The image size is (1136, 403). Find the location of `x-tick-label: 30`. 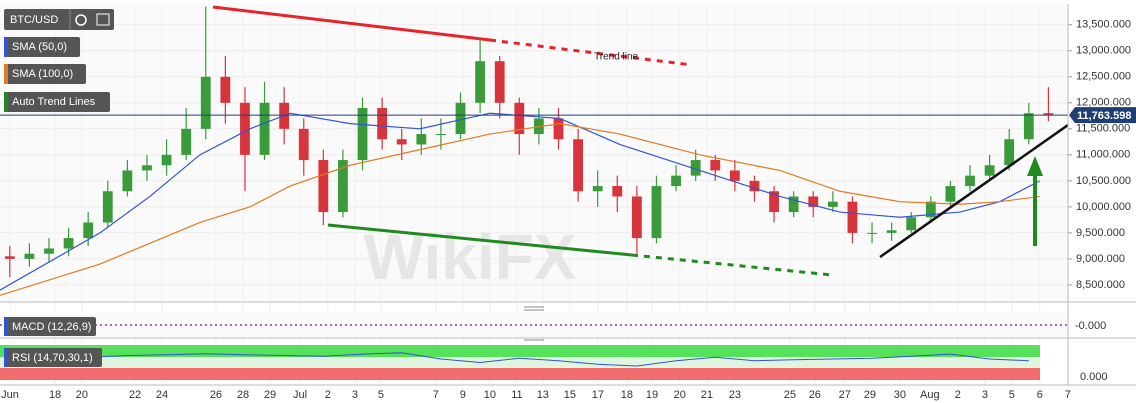

x-tick-label: 30 is located at coordinates (900, 395).